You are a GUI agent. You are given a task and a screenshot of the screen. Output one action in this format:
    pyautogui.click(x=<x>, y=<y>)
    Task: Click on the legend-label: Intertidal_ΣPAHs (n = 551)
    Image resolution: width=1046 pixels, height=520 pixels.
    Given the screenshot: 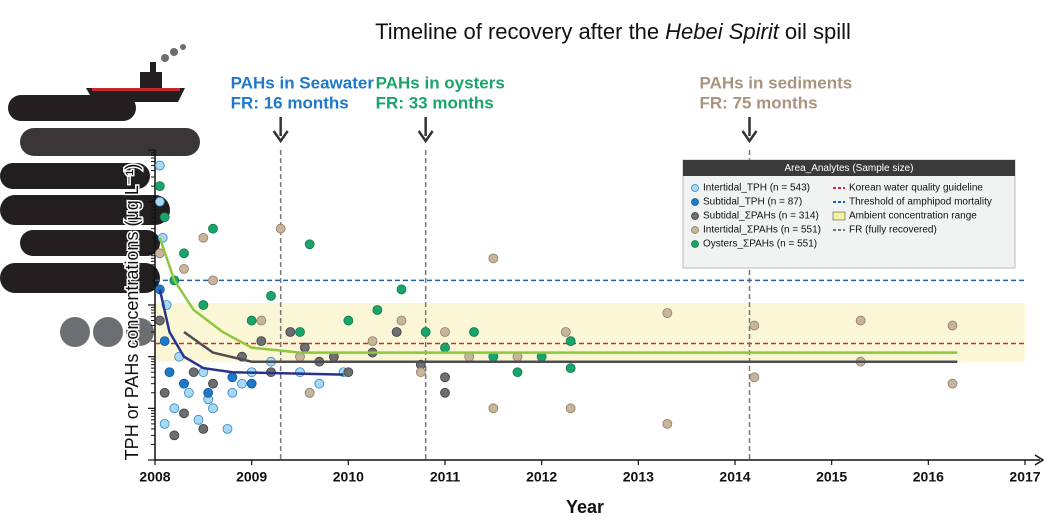 What is the action you would take?
    pyautogui.click(x=762, y=230)
    